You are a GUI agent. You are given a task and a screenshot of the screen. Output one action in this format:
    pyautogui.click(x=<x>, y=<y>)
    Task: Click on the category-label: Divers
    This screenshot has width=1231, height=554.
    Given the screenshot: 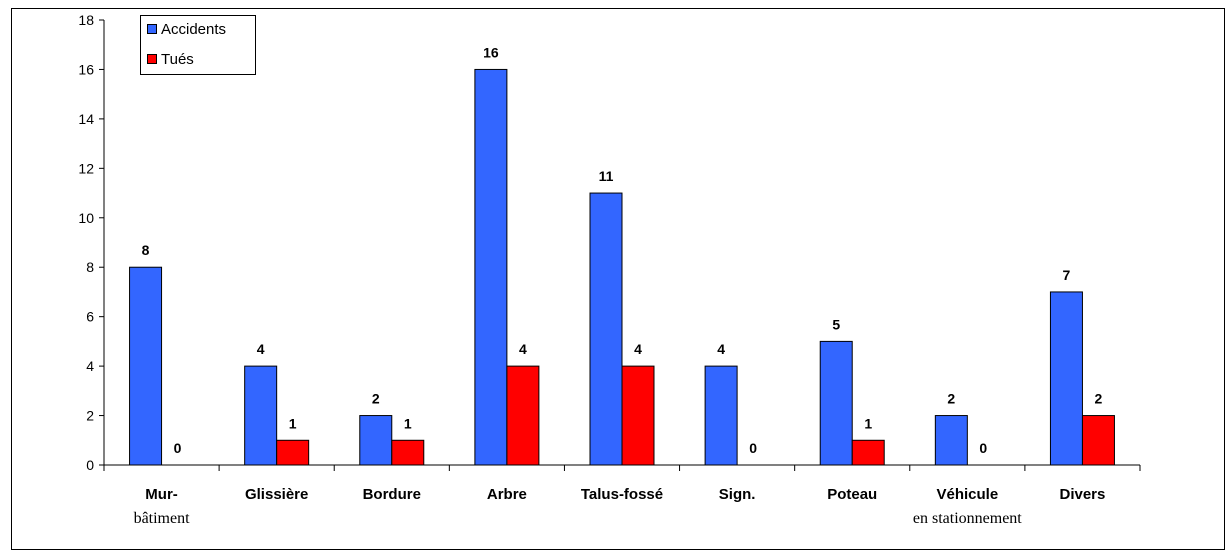 What is the action you would take?
    pyautogui.click(x=1083, y=494)
    